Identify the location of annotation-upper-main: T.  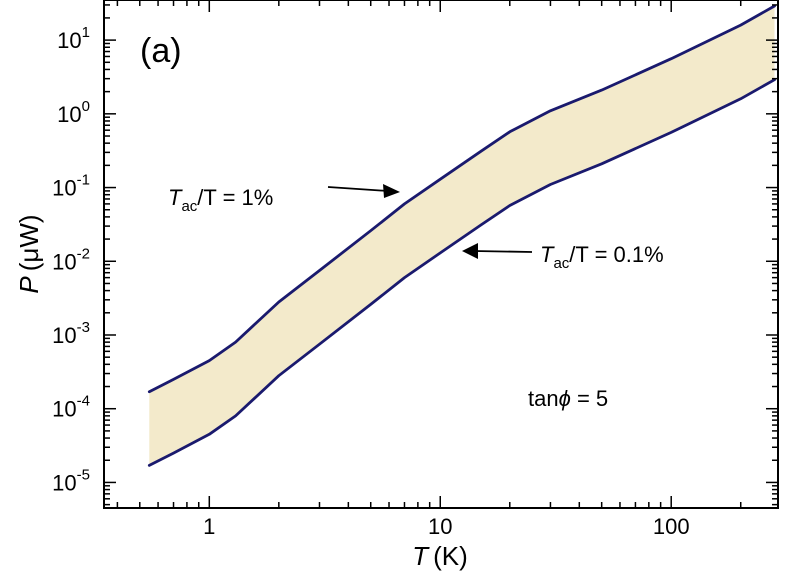
(175, 197).